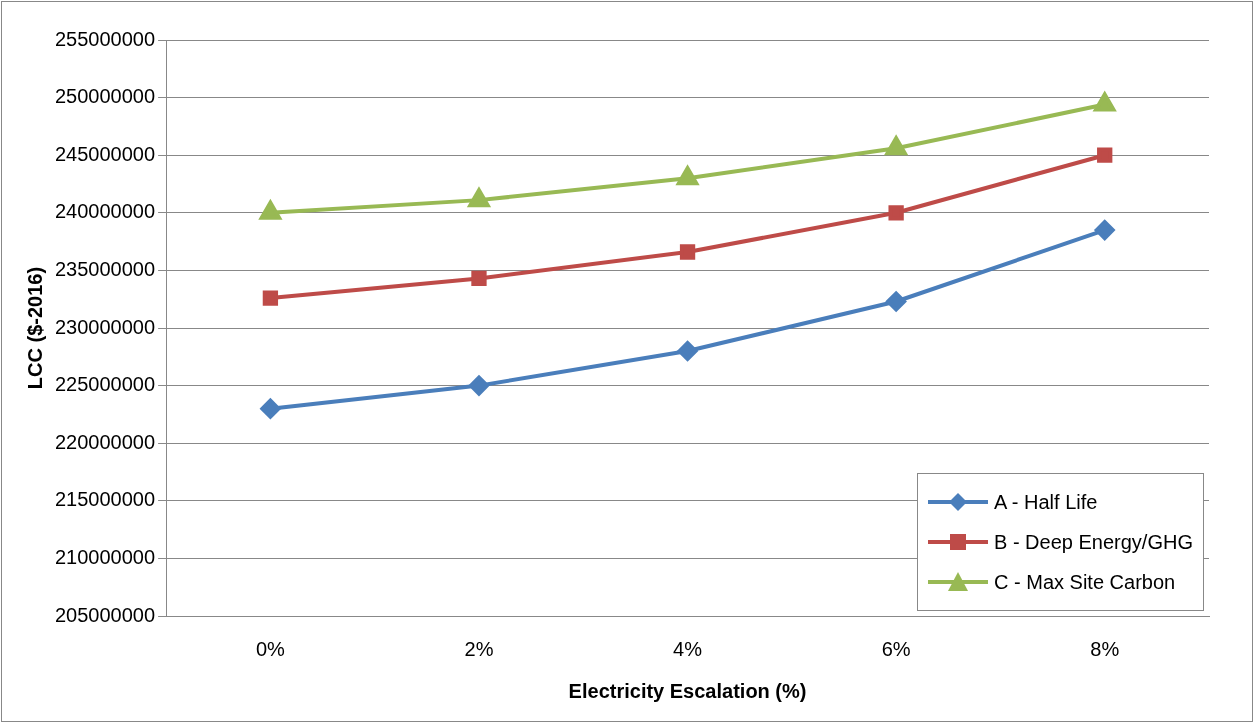 This screenshot has width=1254, height=723. Describe the element at coordinates (105, 614) in the screenshot. I see `y-tick-label: 205000000` at that location.